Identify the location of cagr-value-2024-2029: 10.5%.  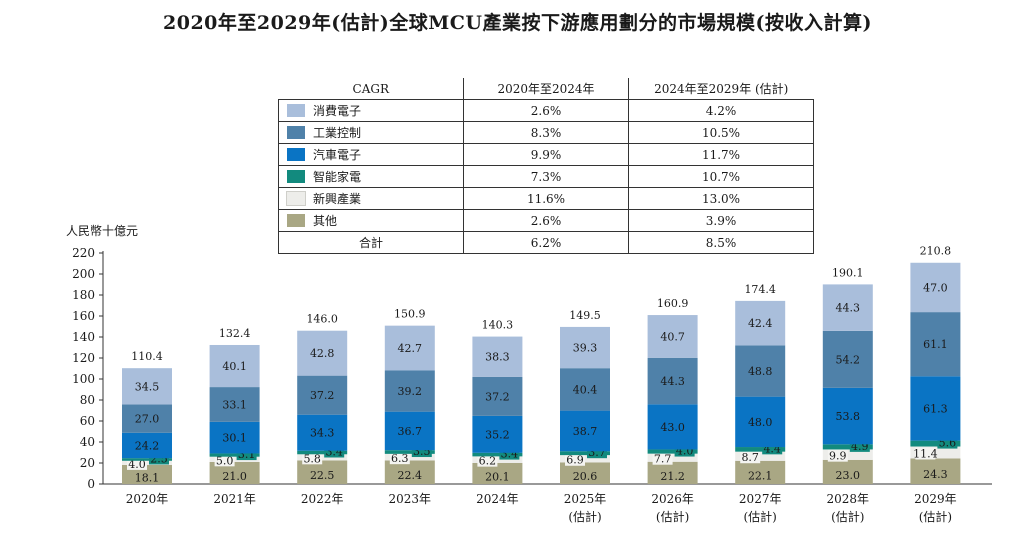
(721, 132).